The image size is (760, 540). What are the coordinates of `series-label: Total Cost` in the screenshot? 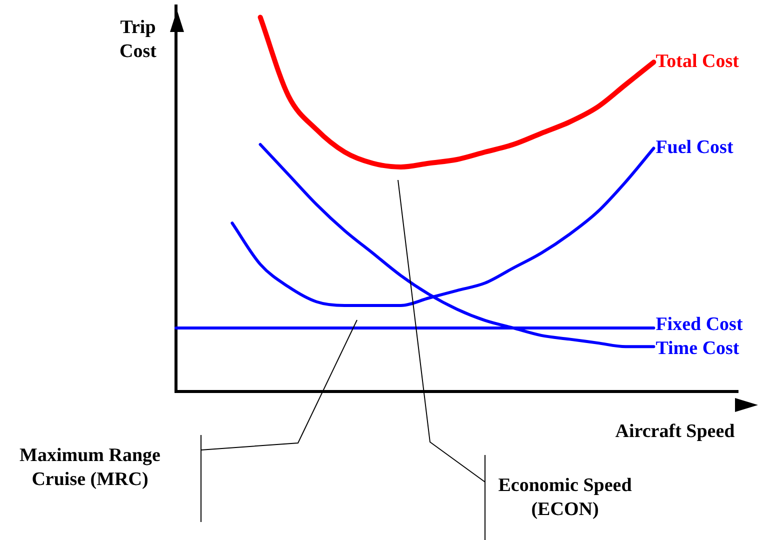 It's located at (698, 61).